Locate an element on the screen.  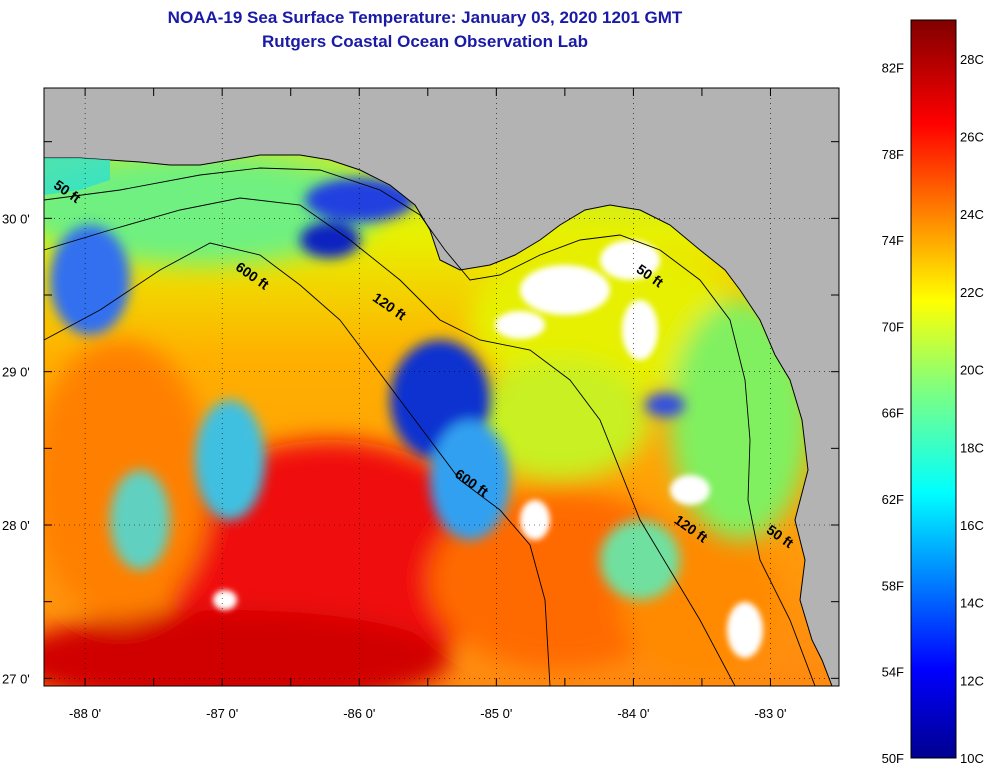
colorbar-fahrenheit-label: 82F is located at coordinates (893, 67).